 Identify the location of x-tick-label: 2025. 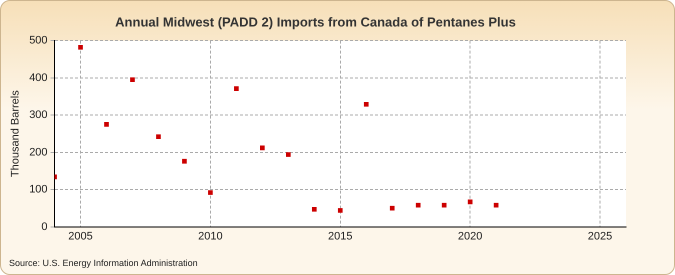
(600, 236).